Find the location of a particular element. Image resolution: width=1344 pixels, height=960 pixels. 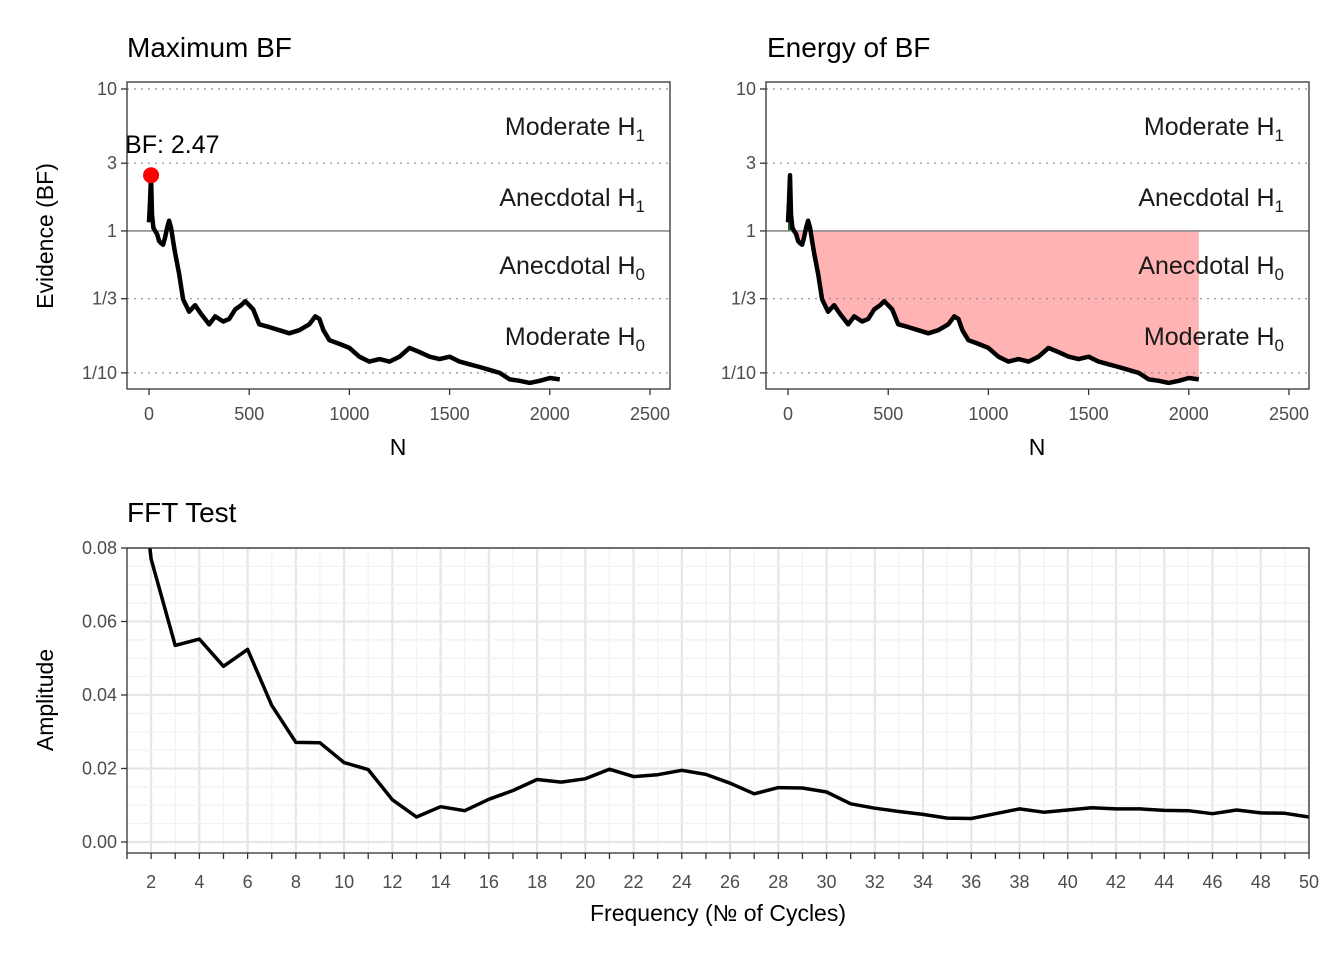

x-tick-label: 16 is located at coordinates (489, 882).